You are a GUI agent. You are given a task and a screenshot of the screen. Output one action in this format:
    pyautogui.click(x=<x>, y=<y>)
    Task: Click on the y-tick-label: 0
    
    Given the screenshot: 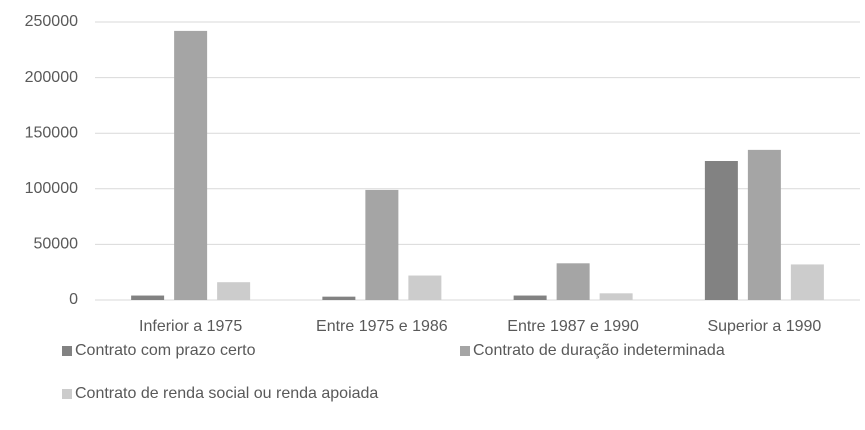 What is the action you would take?
    pyautogui.click(x=73, y=299)
    